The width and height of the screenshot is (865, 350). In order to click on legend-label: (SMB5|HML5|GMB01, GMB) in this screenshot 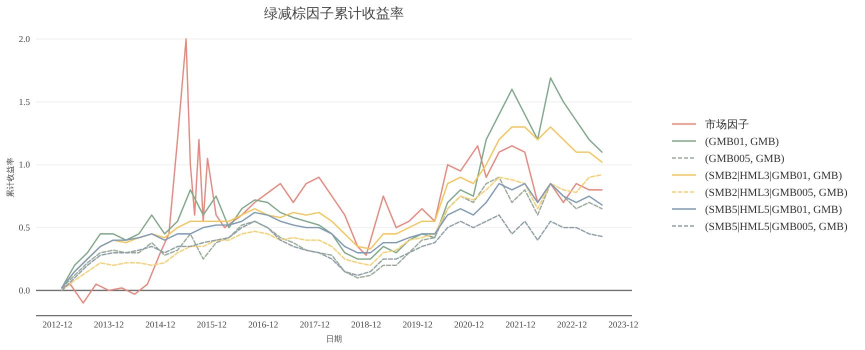, I will do `click(773, 210)`.